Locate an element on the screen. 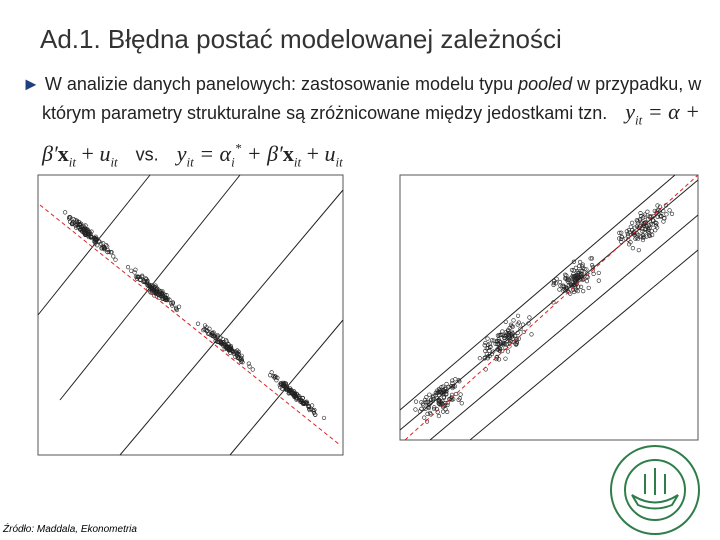 Image resolution: width=720 pixels, height=540 pixels. formula: yit = αi* + β′xit + uit is located at coordinates (259, 155).